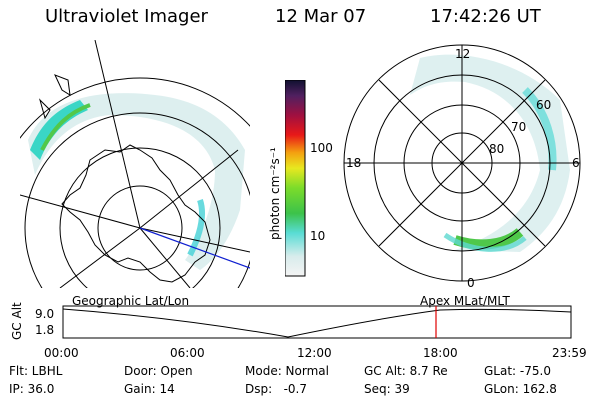  What do you see at coordinates (45, 314) in the screenshot?
I see `altitude-ytick-top: 9.0` at bounding box center [45, 314].